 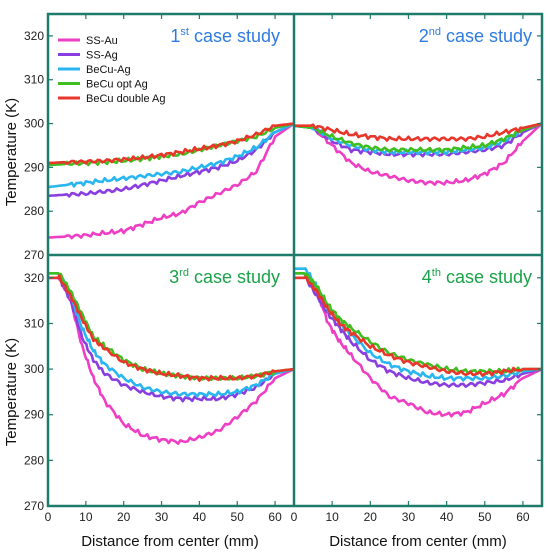 I want to click on x-axis-label-left: Distance from center (mm), so click(x=170, y=541).